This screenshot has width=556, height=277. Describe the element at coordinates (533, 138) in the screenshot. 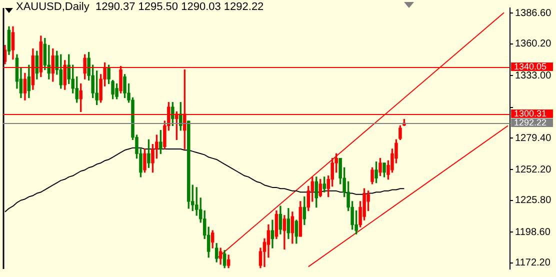

I see `y-tick-label: 1279.40` at that location.